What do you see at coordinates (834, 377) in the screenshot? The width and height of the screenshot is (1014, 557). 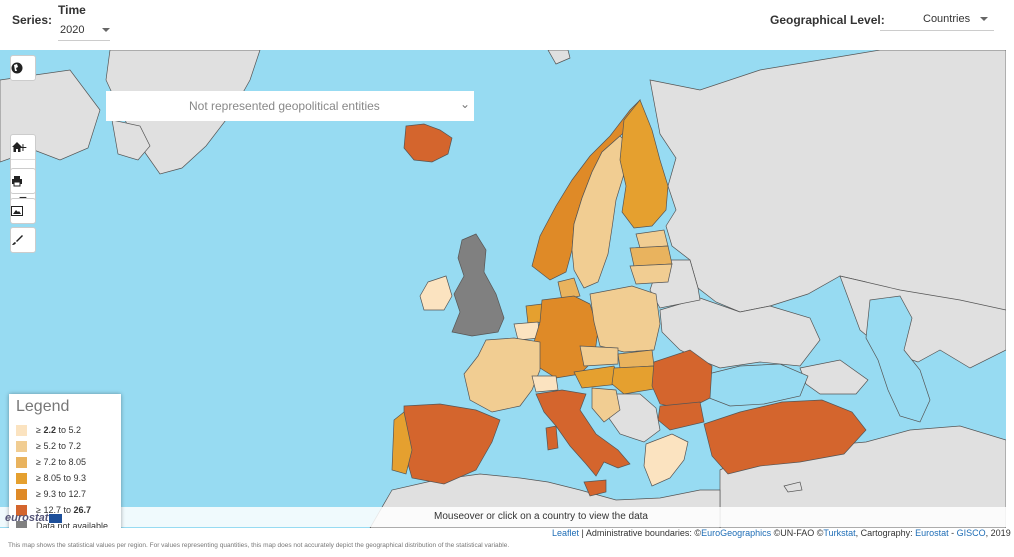 I see `region-caucasus` at bounding box center [834, 377].